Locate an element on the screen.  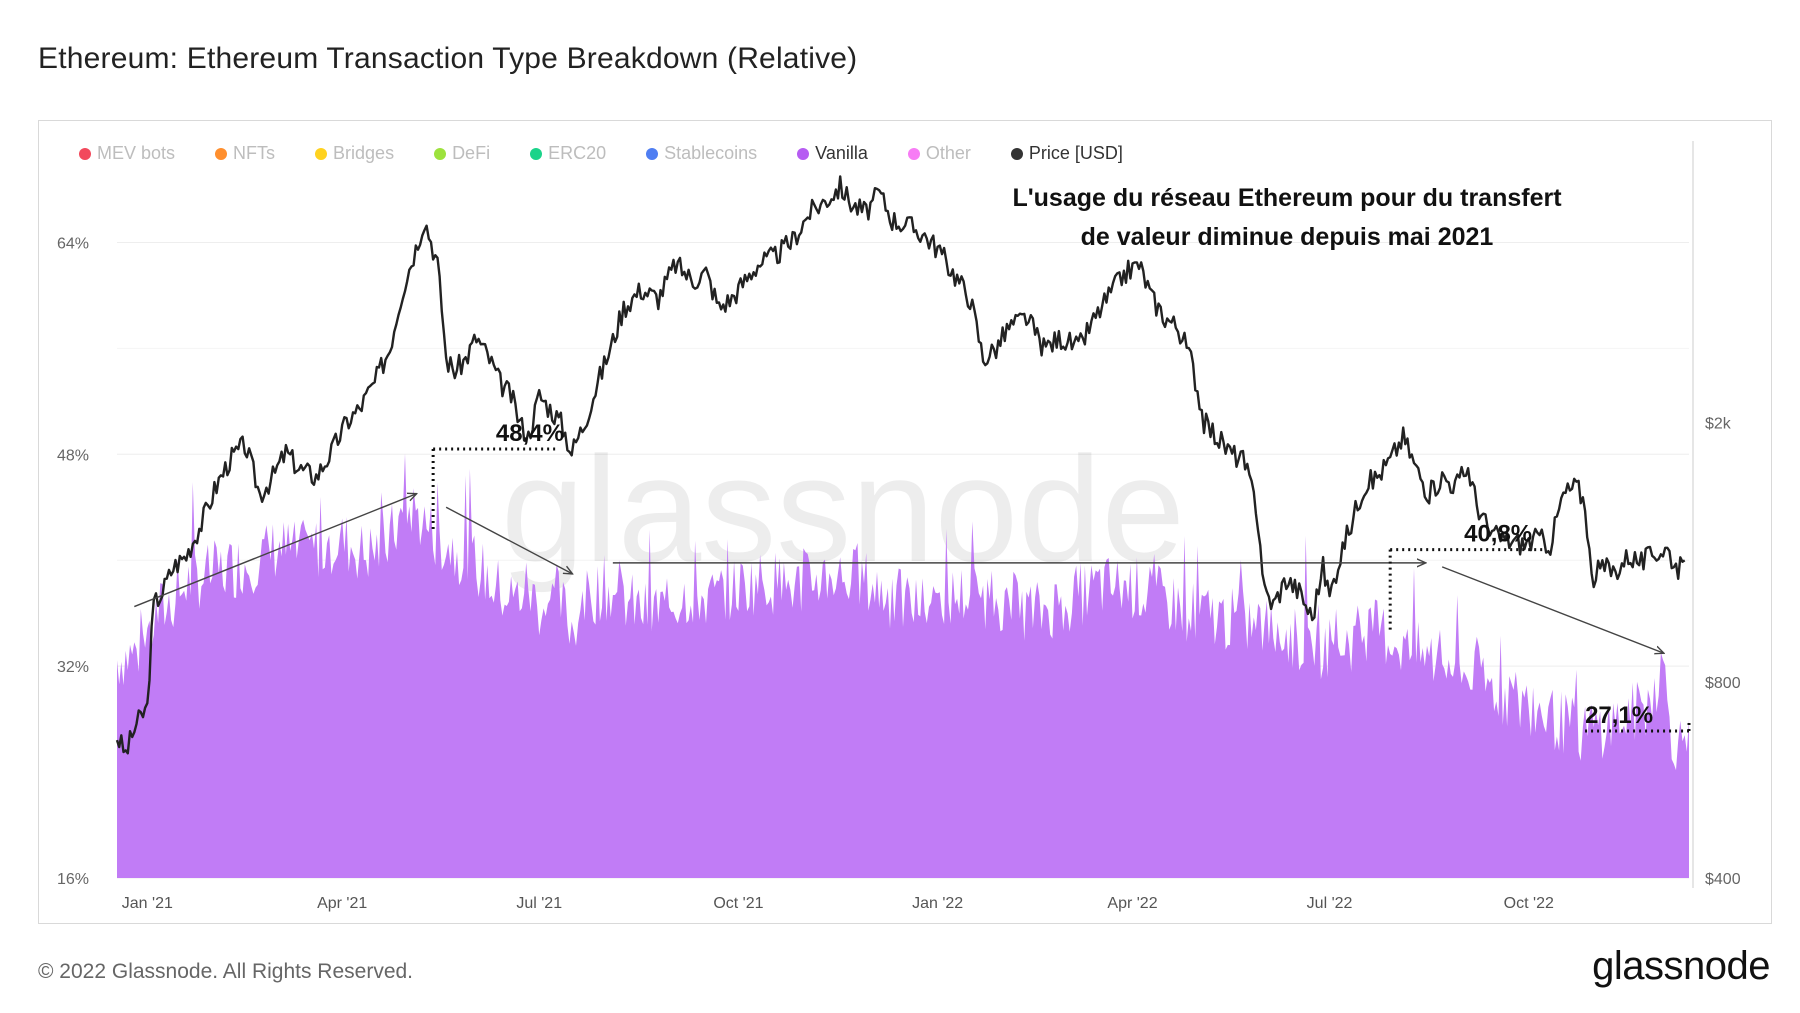
legend-label: Stablecoins is located at coordinates (711, 153).